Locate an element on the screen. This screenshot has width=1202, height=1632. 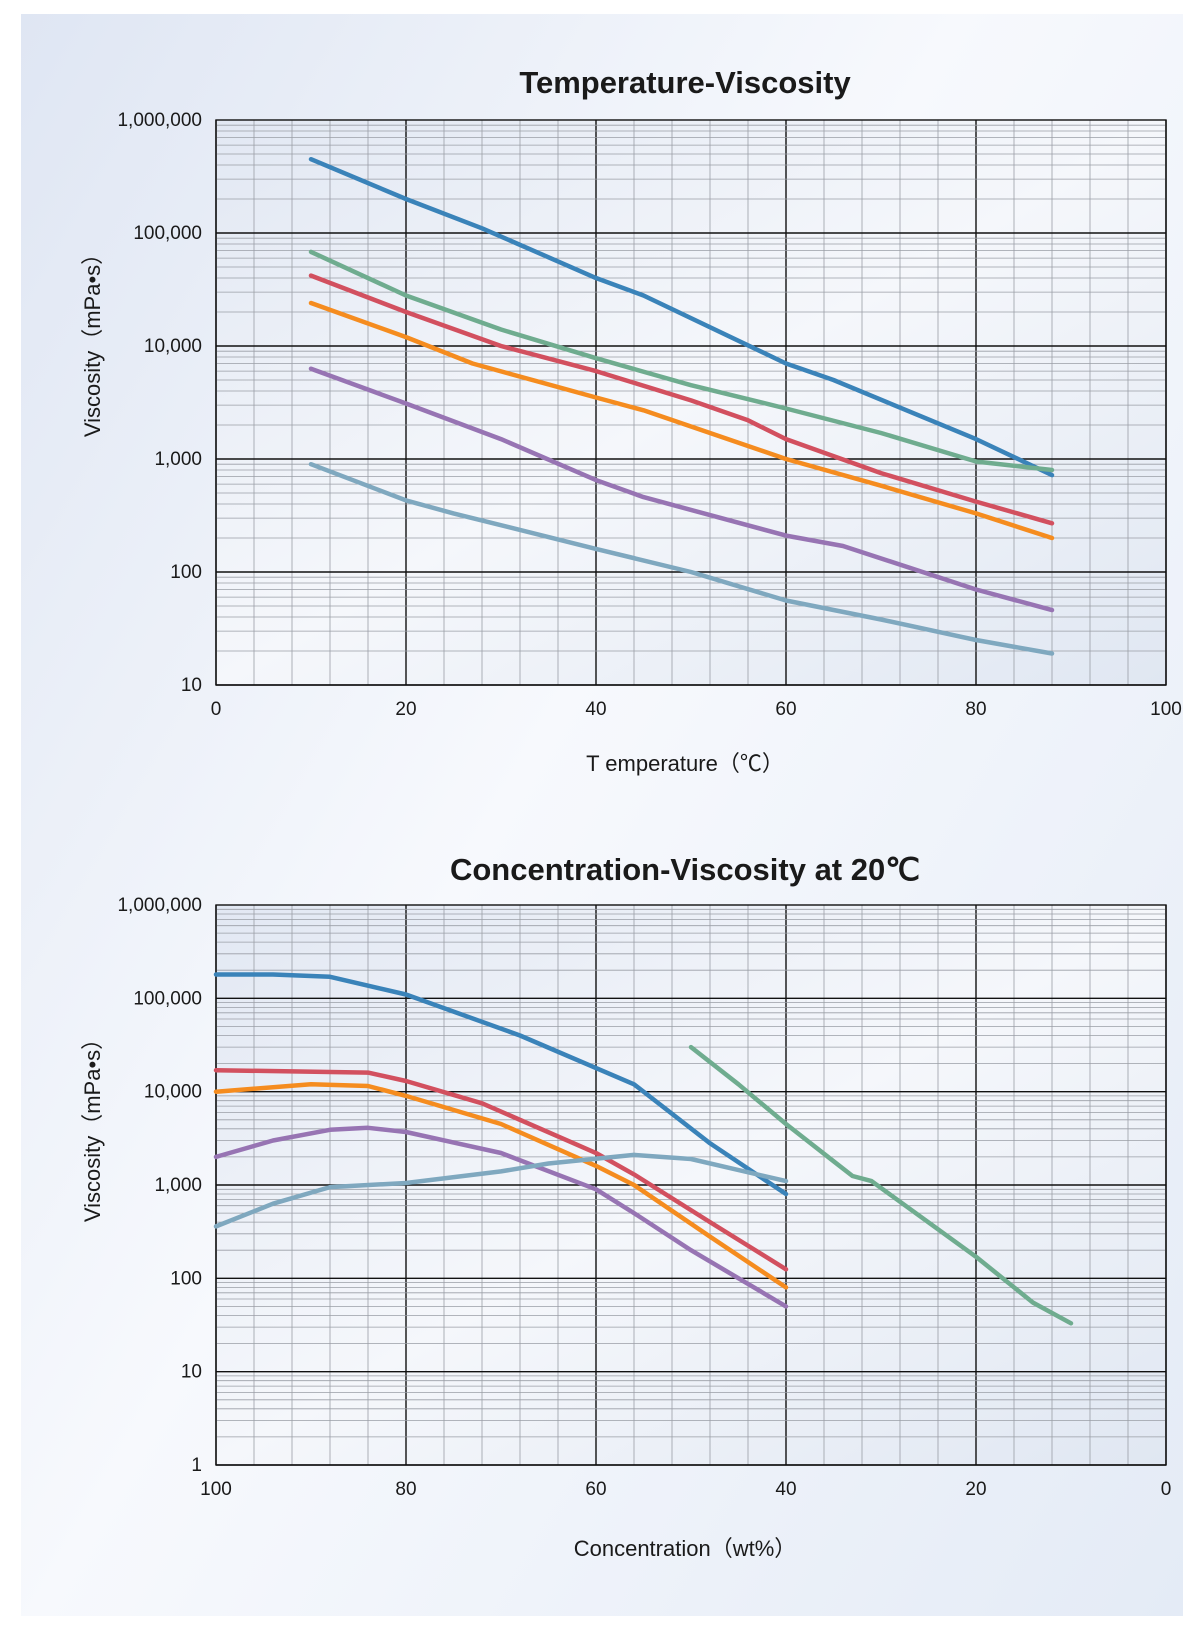
y-tick-labels: 1 10 100 1,000 10,000 100,000 1,000,000 is located at coordinates (159, 1185).